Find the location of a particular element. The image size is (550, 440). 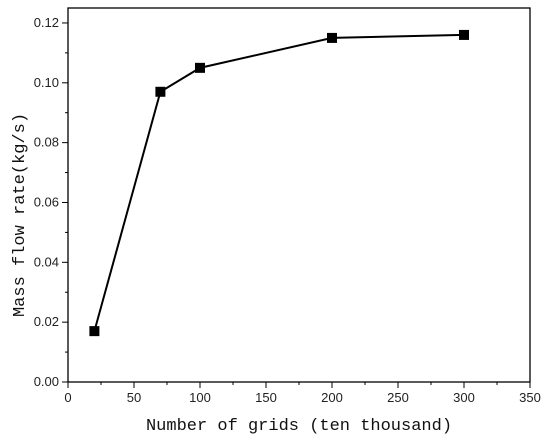

x-axis-title: Number of grids (ten thousand) is located at coordinates (299, 426).